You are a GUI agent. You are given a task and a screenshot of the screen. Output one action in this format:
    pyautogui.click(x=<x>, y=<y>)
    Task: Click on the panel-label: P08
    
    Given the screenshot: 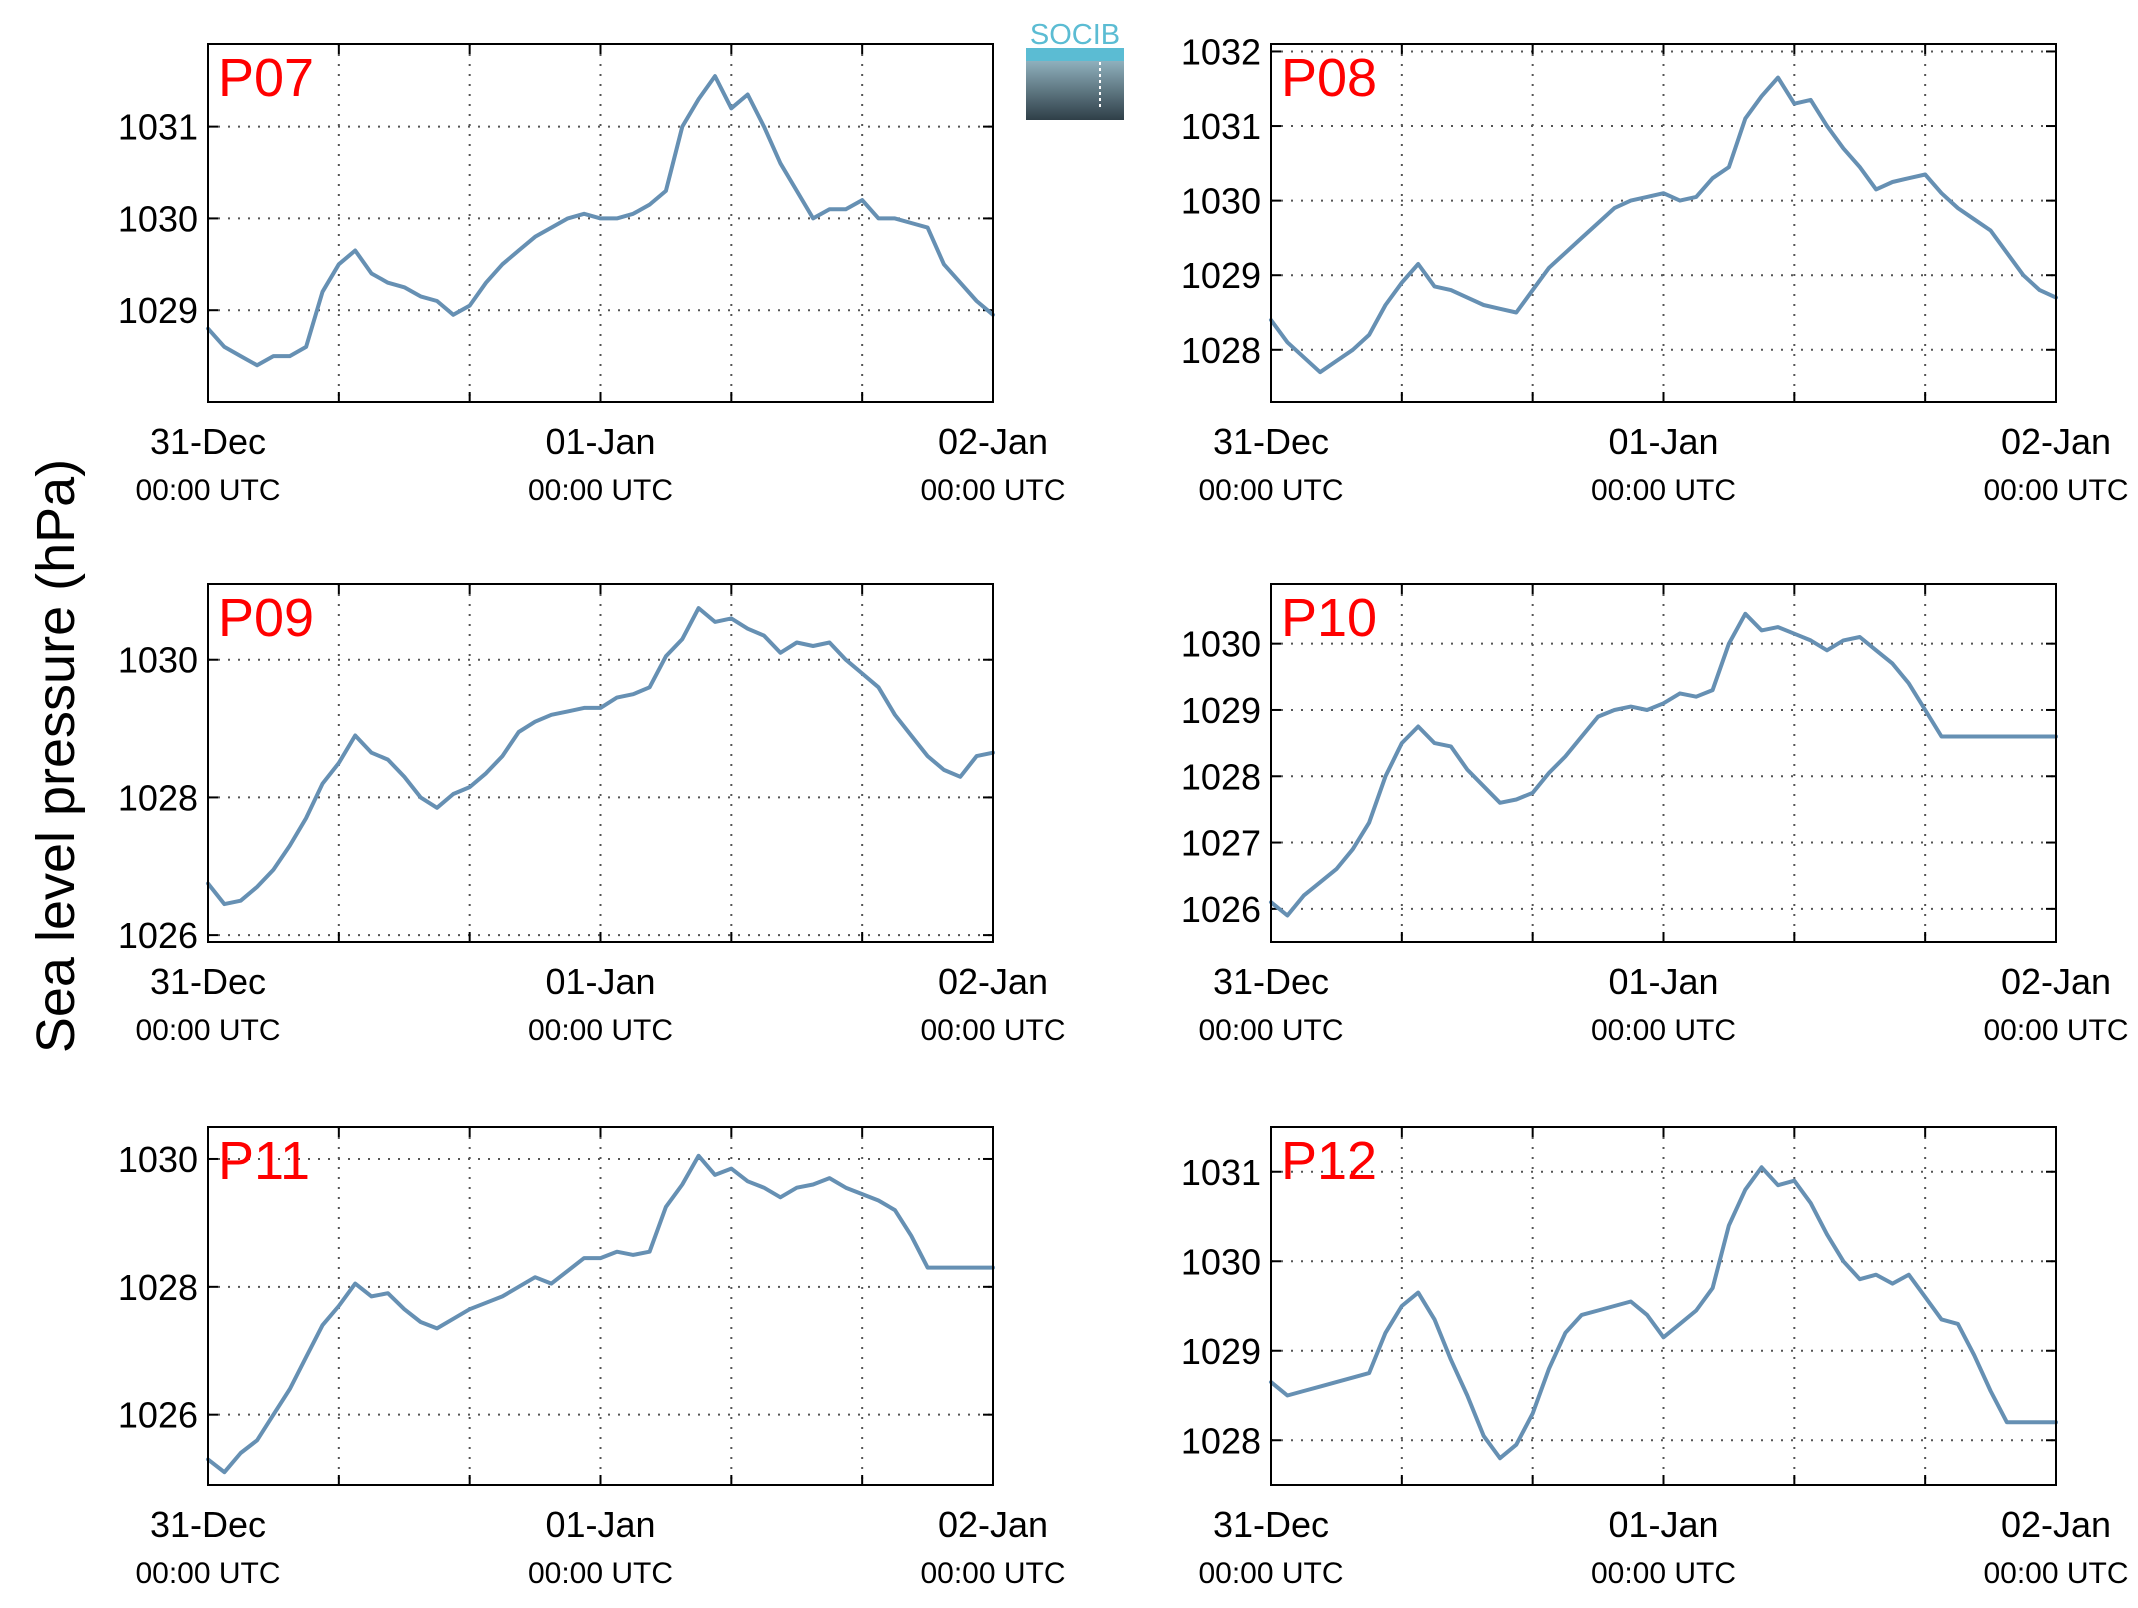 What is the action you would take?
    pyautogui.click(x=1329, y=78)
    